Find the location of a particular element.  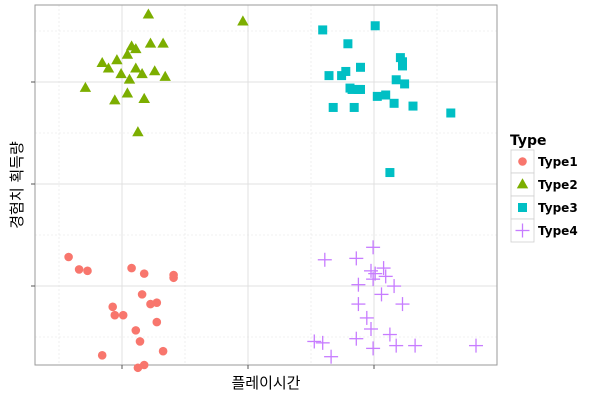

legend-item-type3: Type3 is located at coordinates (544, 207).